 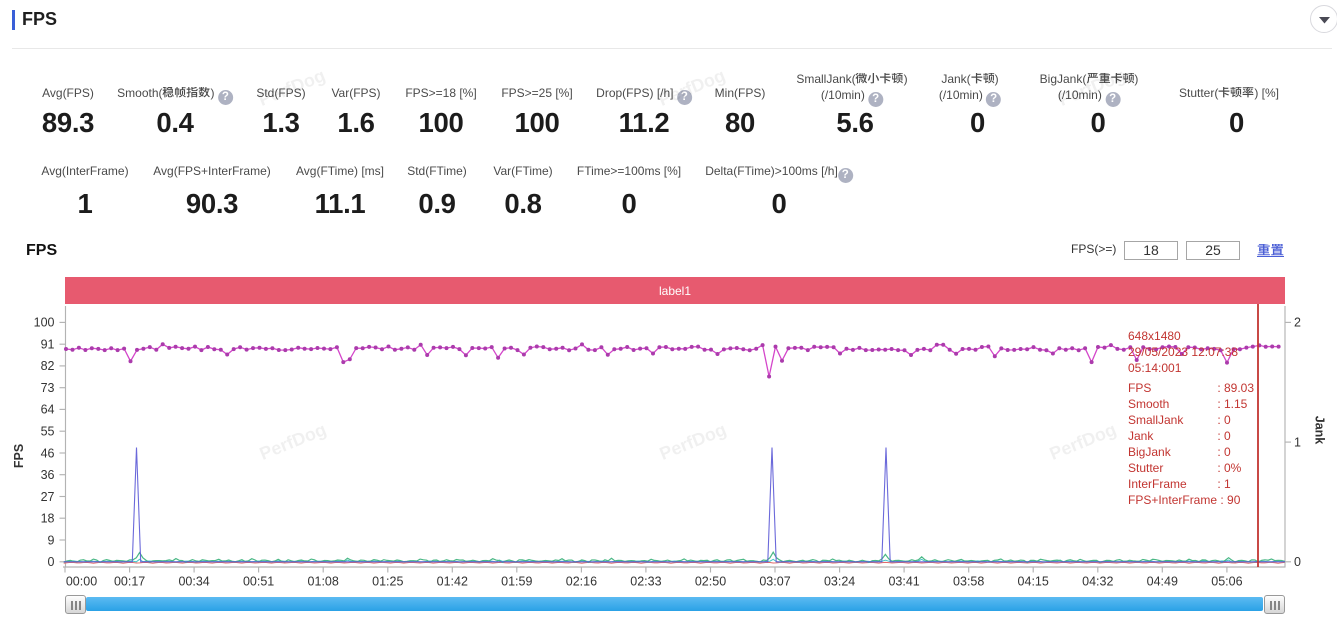 I want to click on svg-text: 00:51, so click(x=258, y=582).